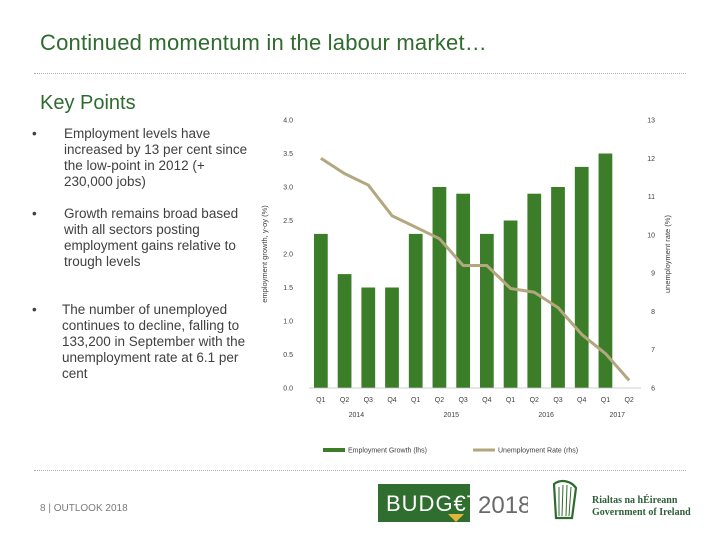  I want to click on y-tick-label: 3.0, so click(288, 188).